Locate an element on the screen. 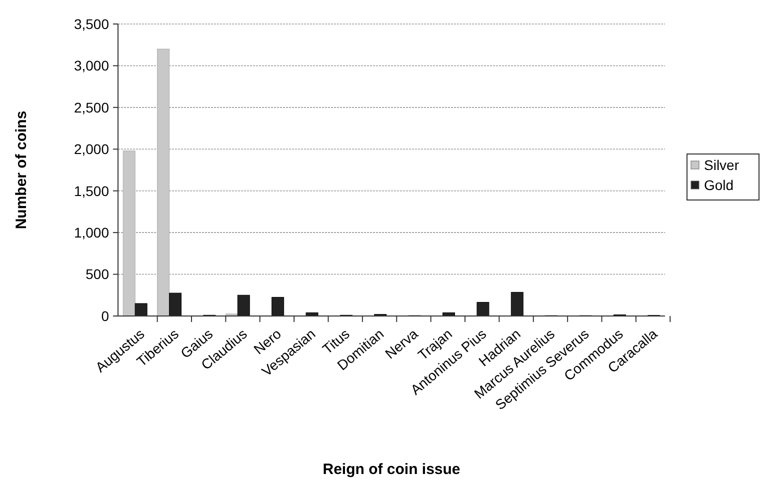  y-tick-label: 500 is located at coordinates (98, 274).